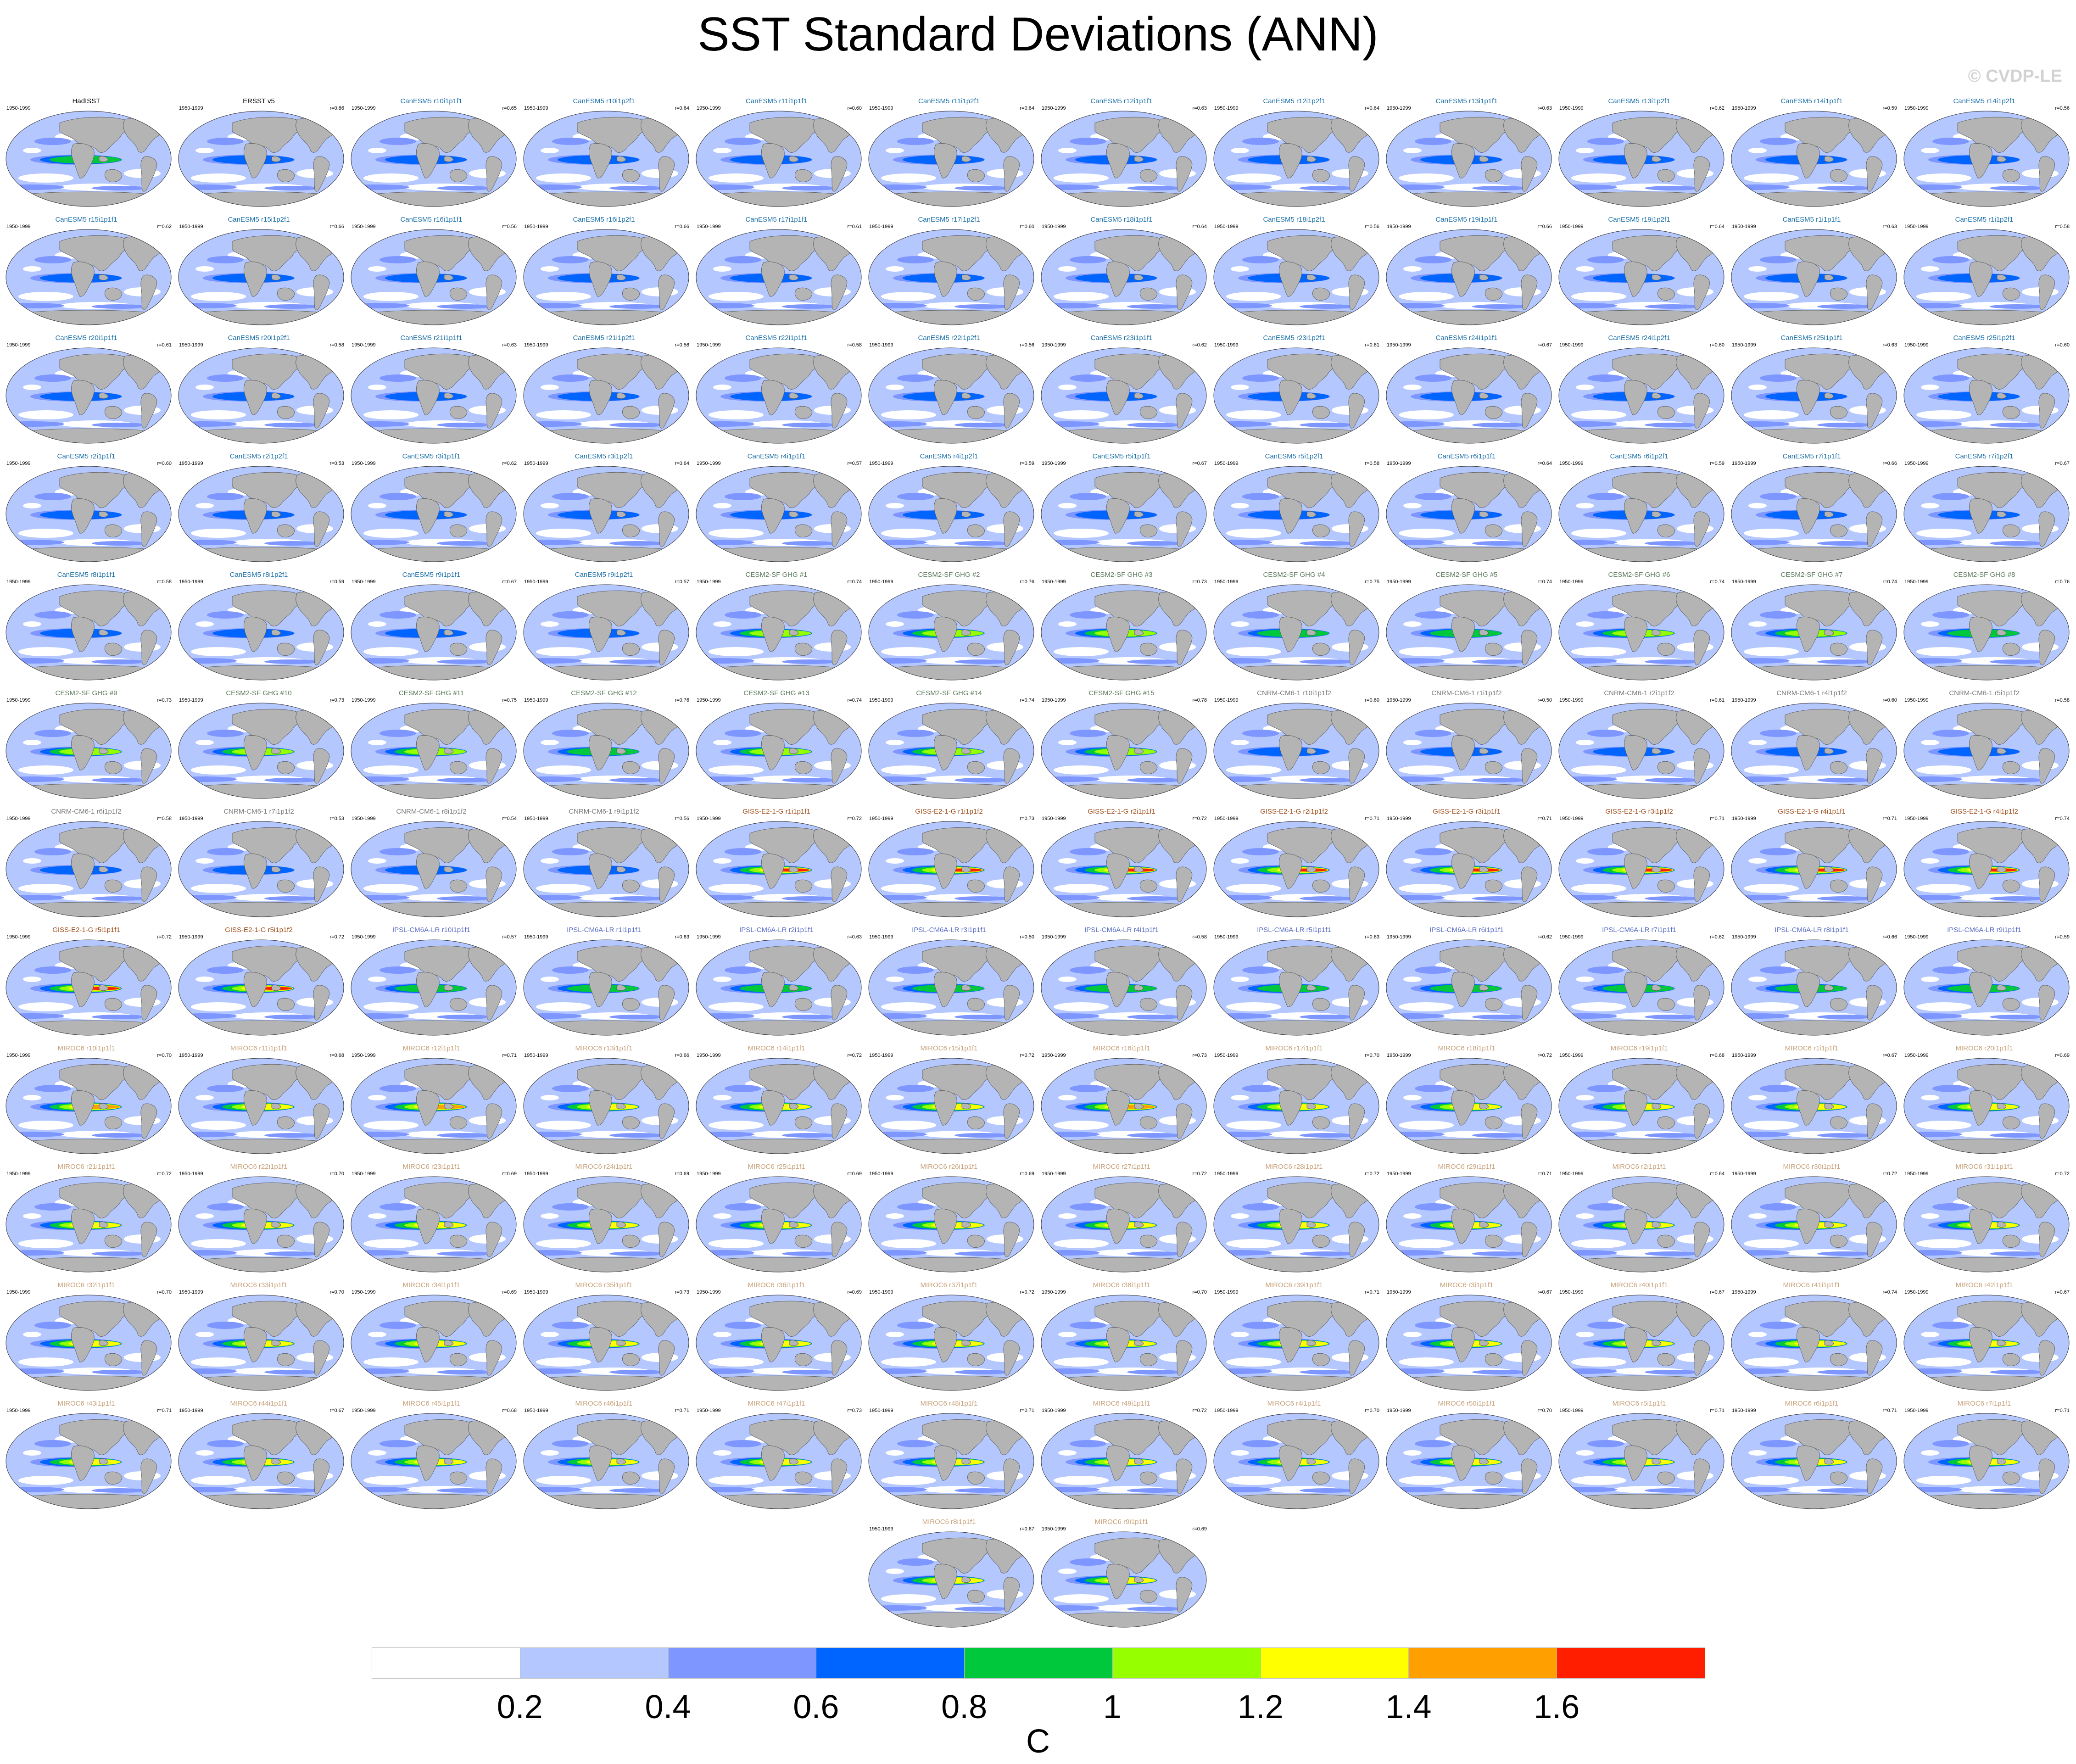 The width and height of the screenshot is (2076, 1764). What do you see at coordinates (1121, 508) in the screenshot?
I see `map-panel: CanESM5 r5i1p1f1 1950-1999 r=0.67` at bounding box center [1121, 508].